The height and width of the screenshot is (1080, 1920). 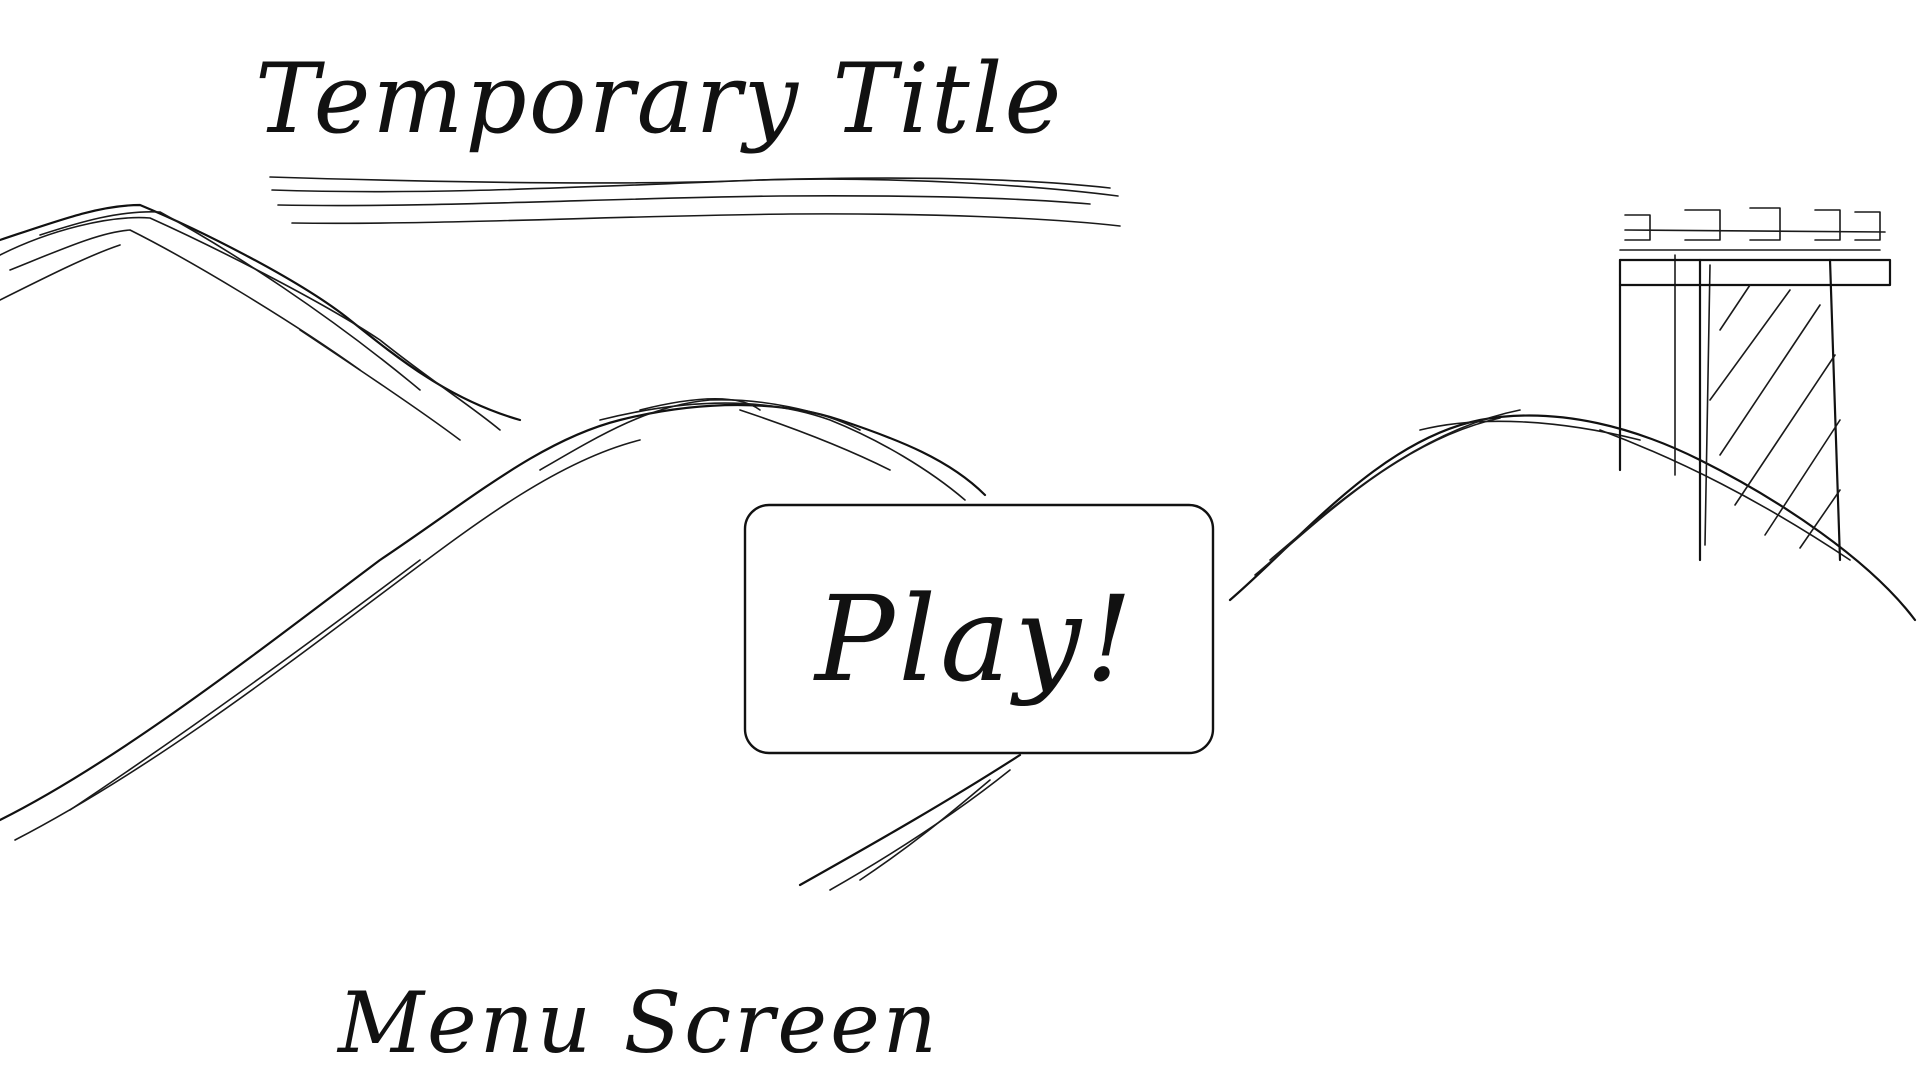 I want to click on caption-text: Menu Screen, so click(x=638, y=1023).